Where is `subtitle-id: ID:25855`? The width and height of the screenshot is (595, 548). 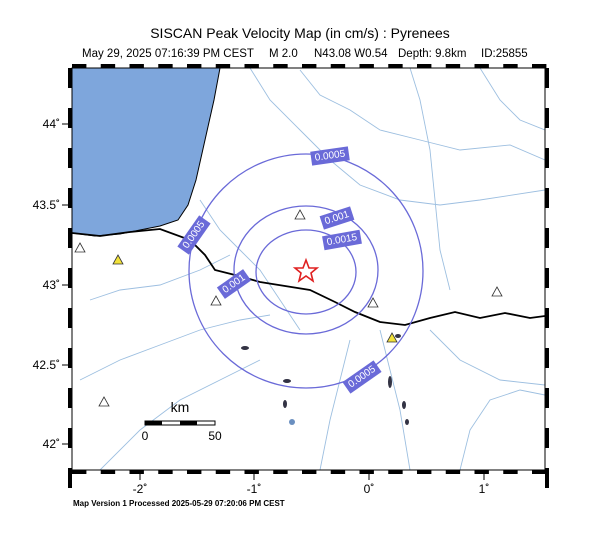
subtitle-id: ID:25855 is located at coordinates (504, 54).